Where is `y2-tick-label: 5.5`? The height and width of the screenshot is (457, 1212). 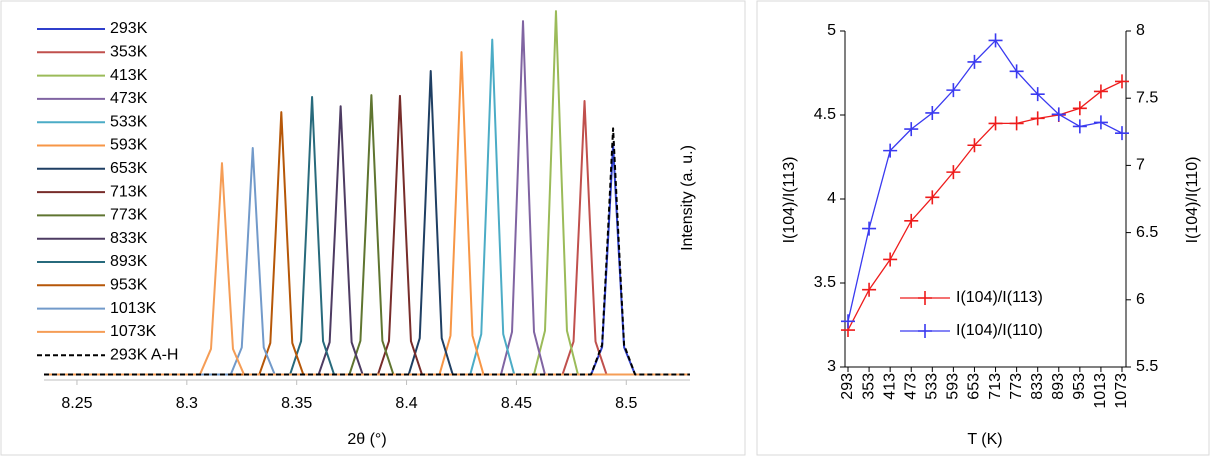
y2-tick-label: 5.5 is located at coordinates (1147, 366).